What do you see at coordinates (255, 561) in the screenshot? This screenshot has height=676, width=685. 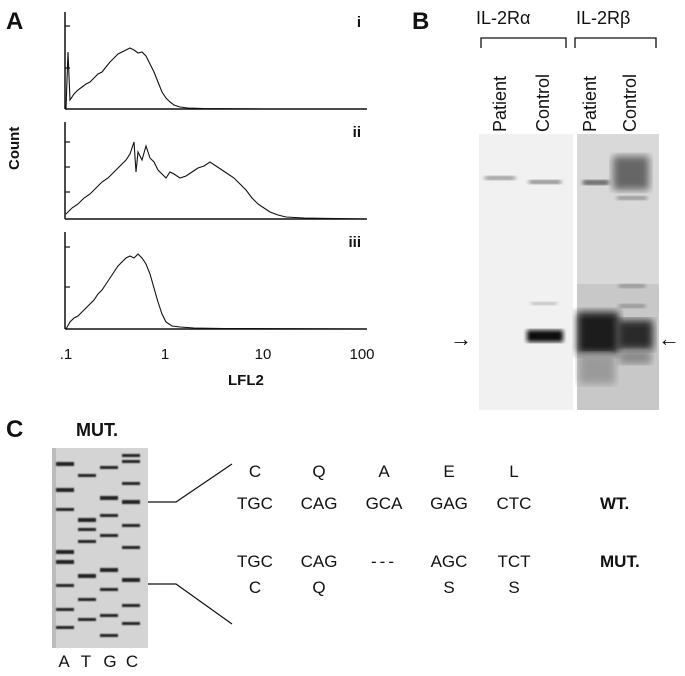 I see `mut-codon-1: TGC` at bounding box center [255, 561].